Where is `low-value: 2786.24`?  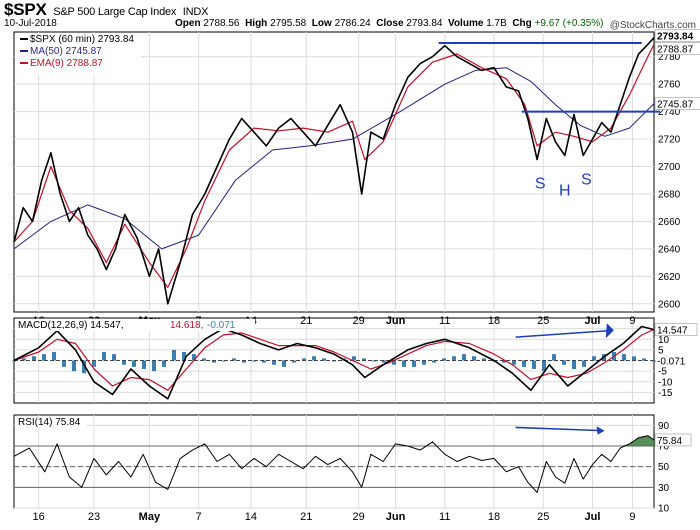
low-value: 2786.24 is located at coordinates (352, 23).